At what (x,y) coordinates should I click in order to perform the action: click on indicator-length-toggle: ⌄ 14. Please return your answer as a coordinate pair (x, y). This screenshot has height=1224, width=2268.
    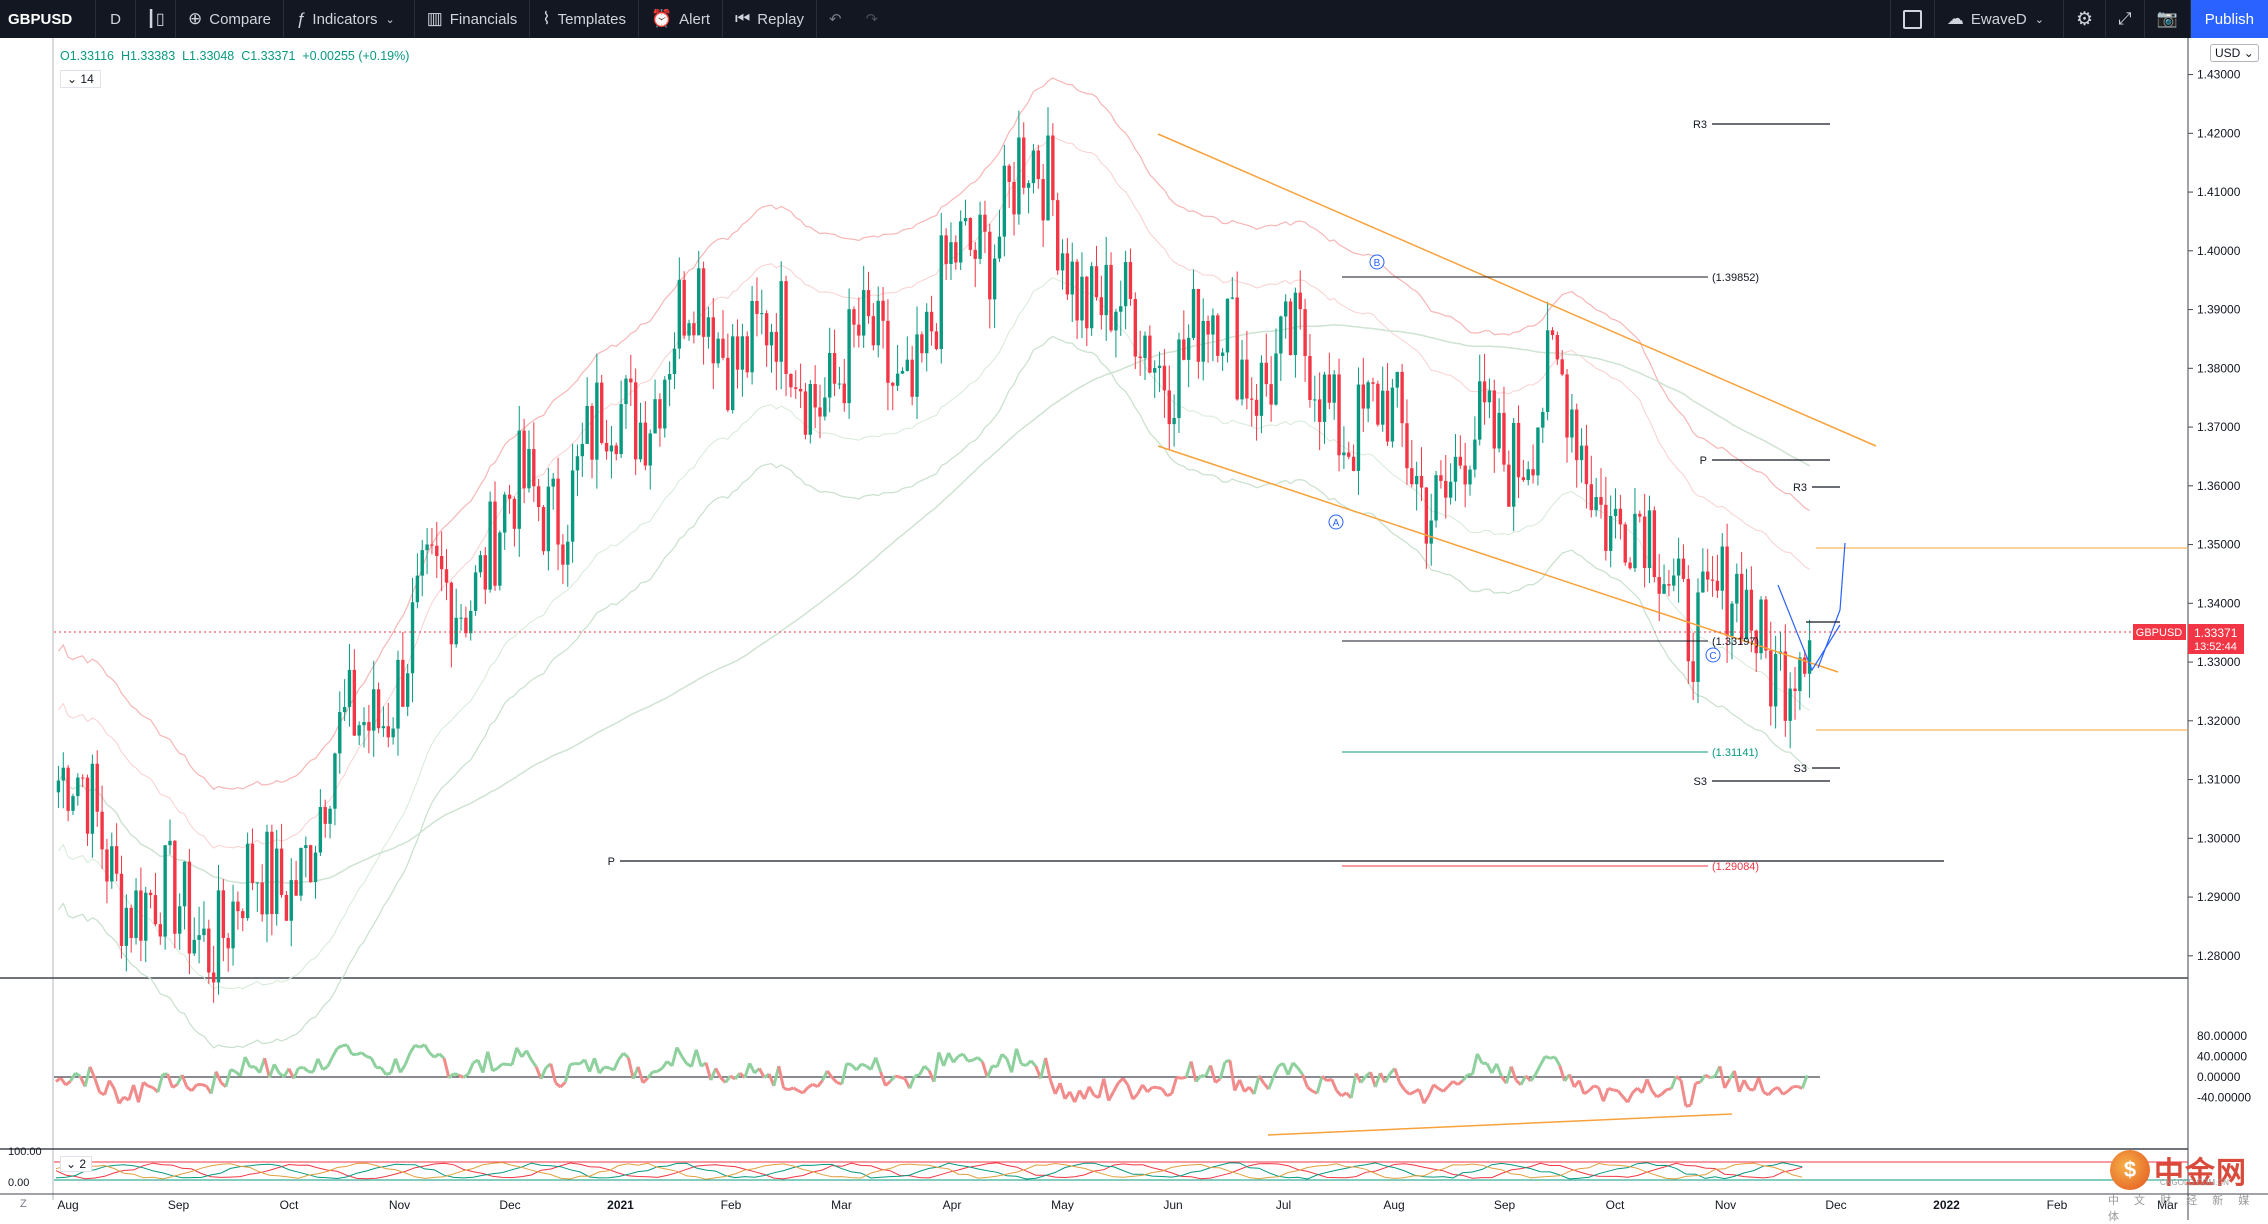
    Looking at the image, I should click on (80, 79).